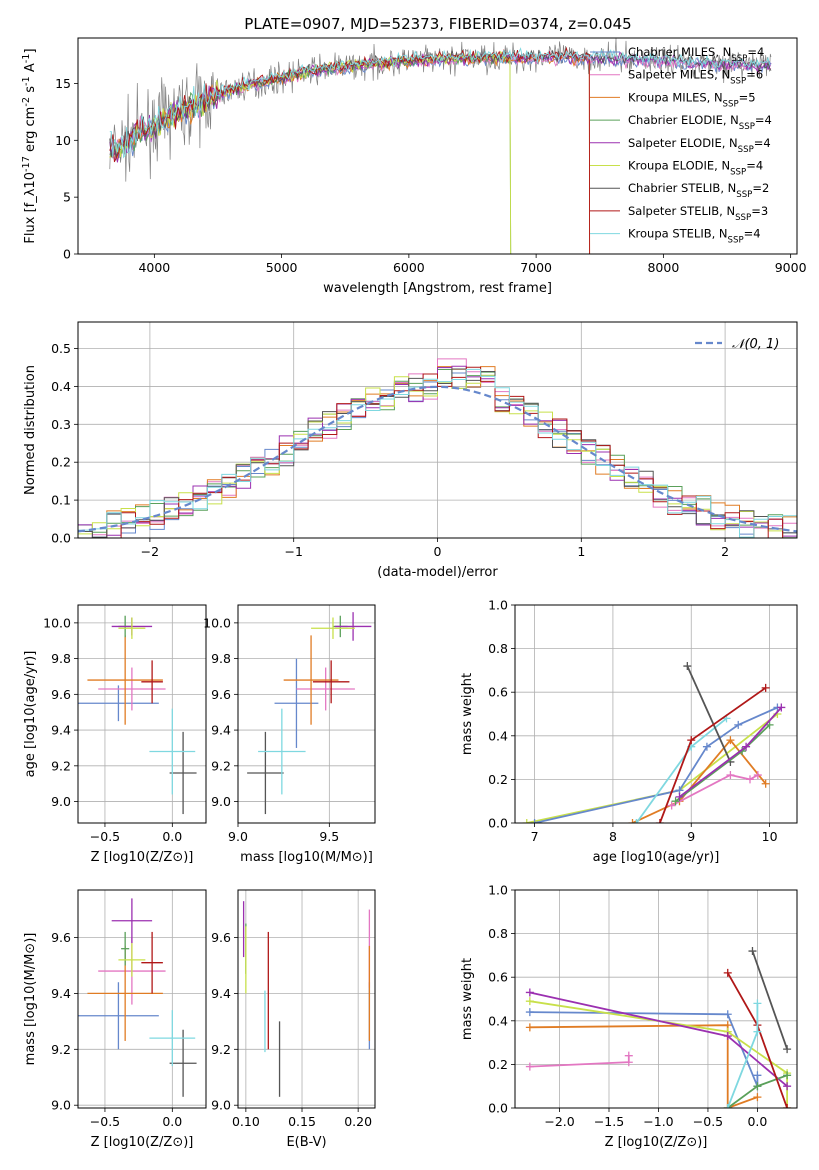 The width and height of the screenshot is (819, 1170). Describe the element at coordinates (791, 267) in the screenshot. I see `x-tick-label: 9000` at that location.